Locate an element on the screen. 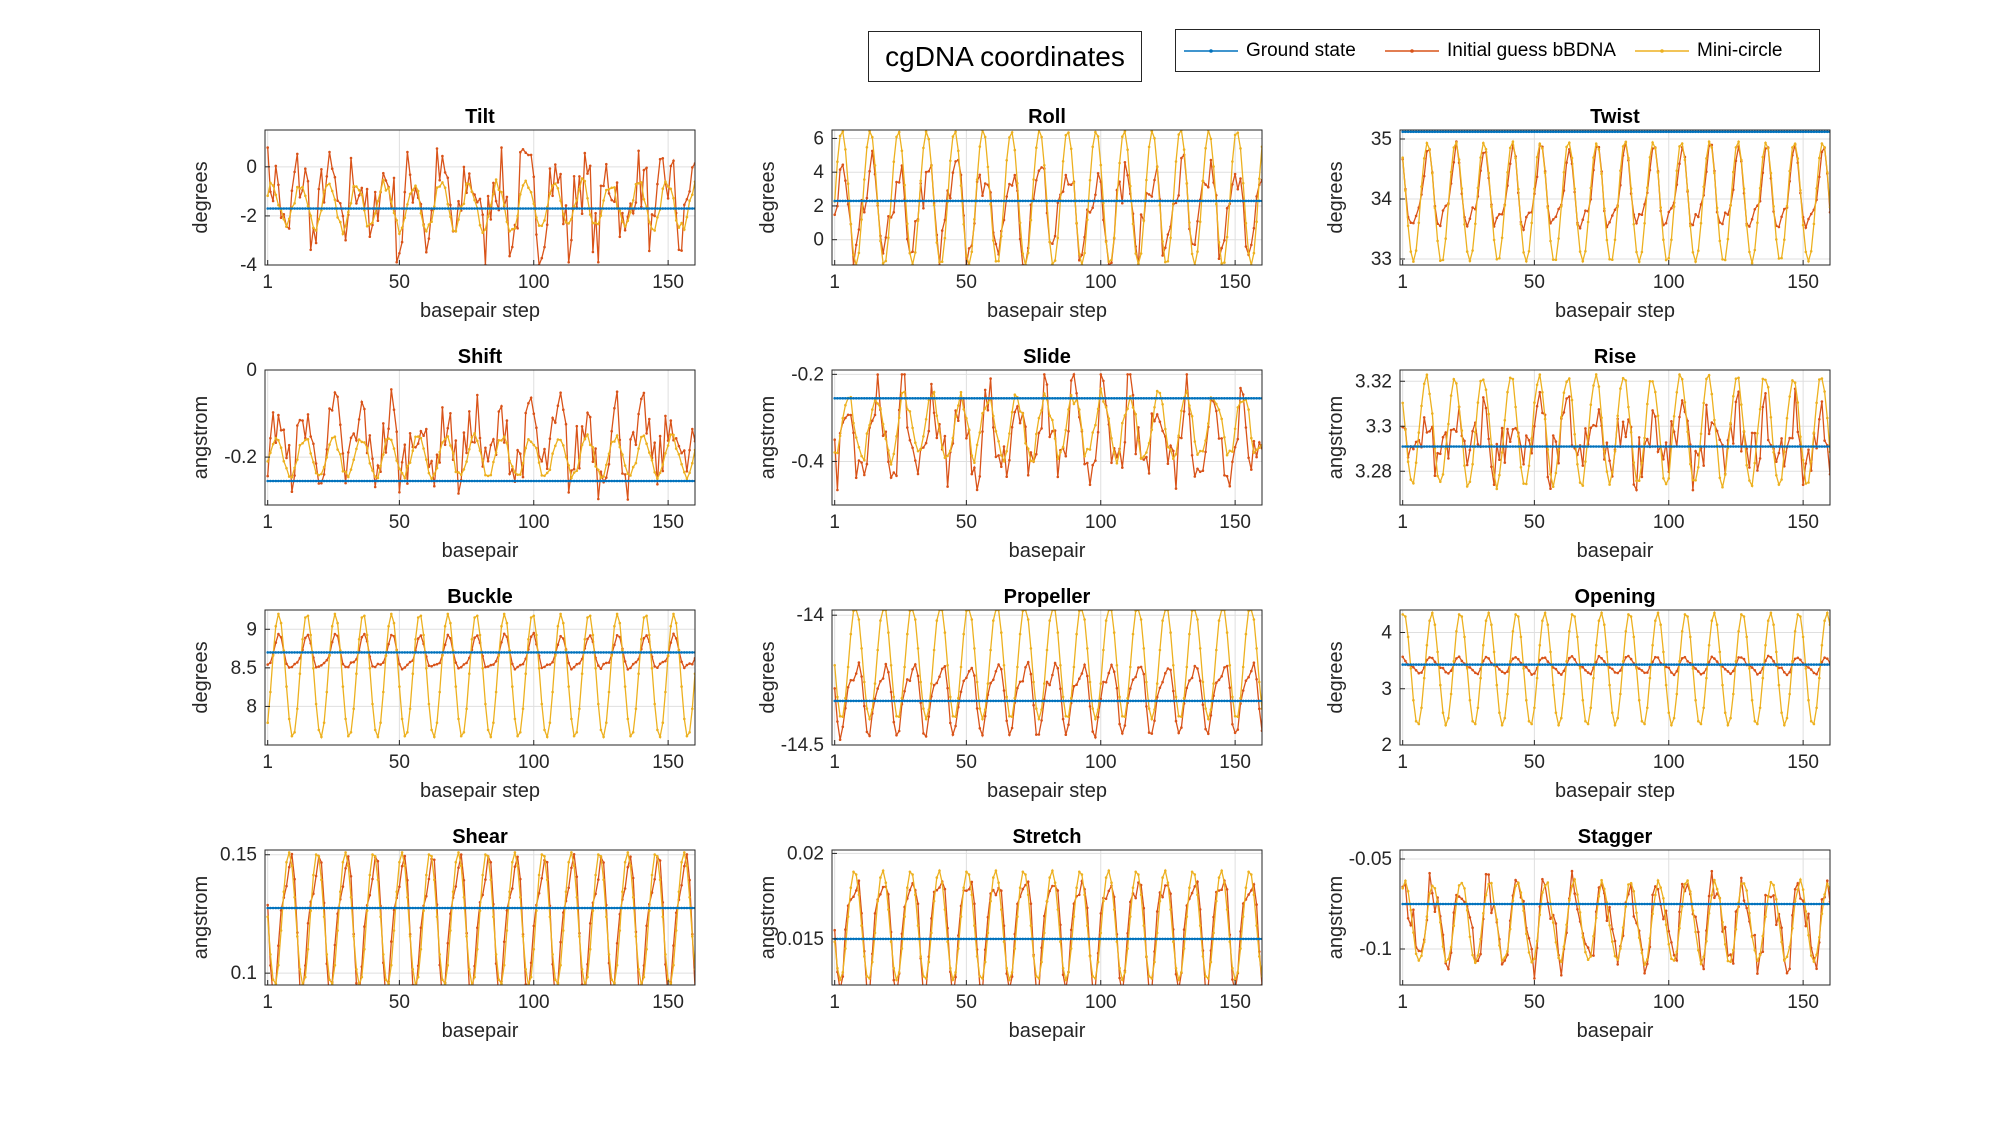 The height and width of the screenshot is (1125, 2000). propeller-ylabel: degrees is located at coordinates (768, 677).